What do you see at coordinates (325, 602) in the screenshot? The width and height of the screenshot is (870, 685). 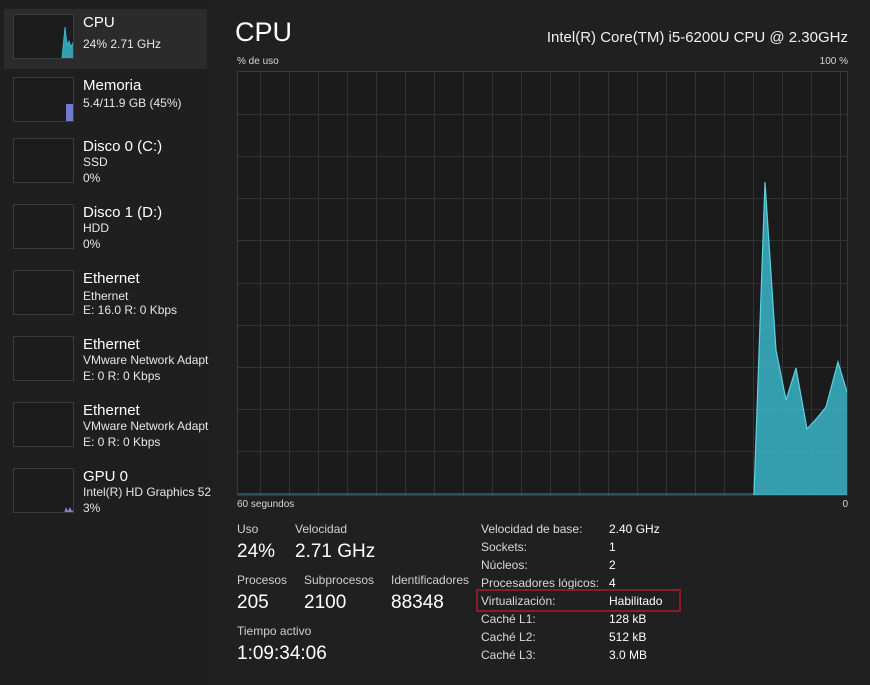 I see `subprocesos-value: 2100` at bounding box center [325, 602].